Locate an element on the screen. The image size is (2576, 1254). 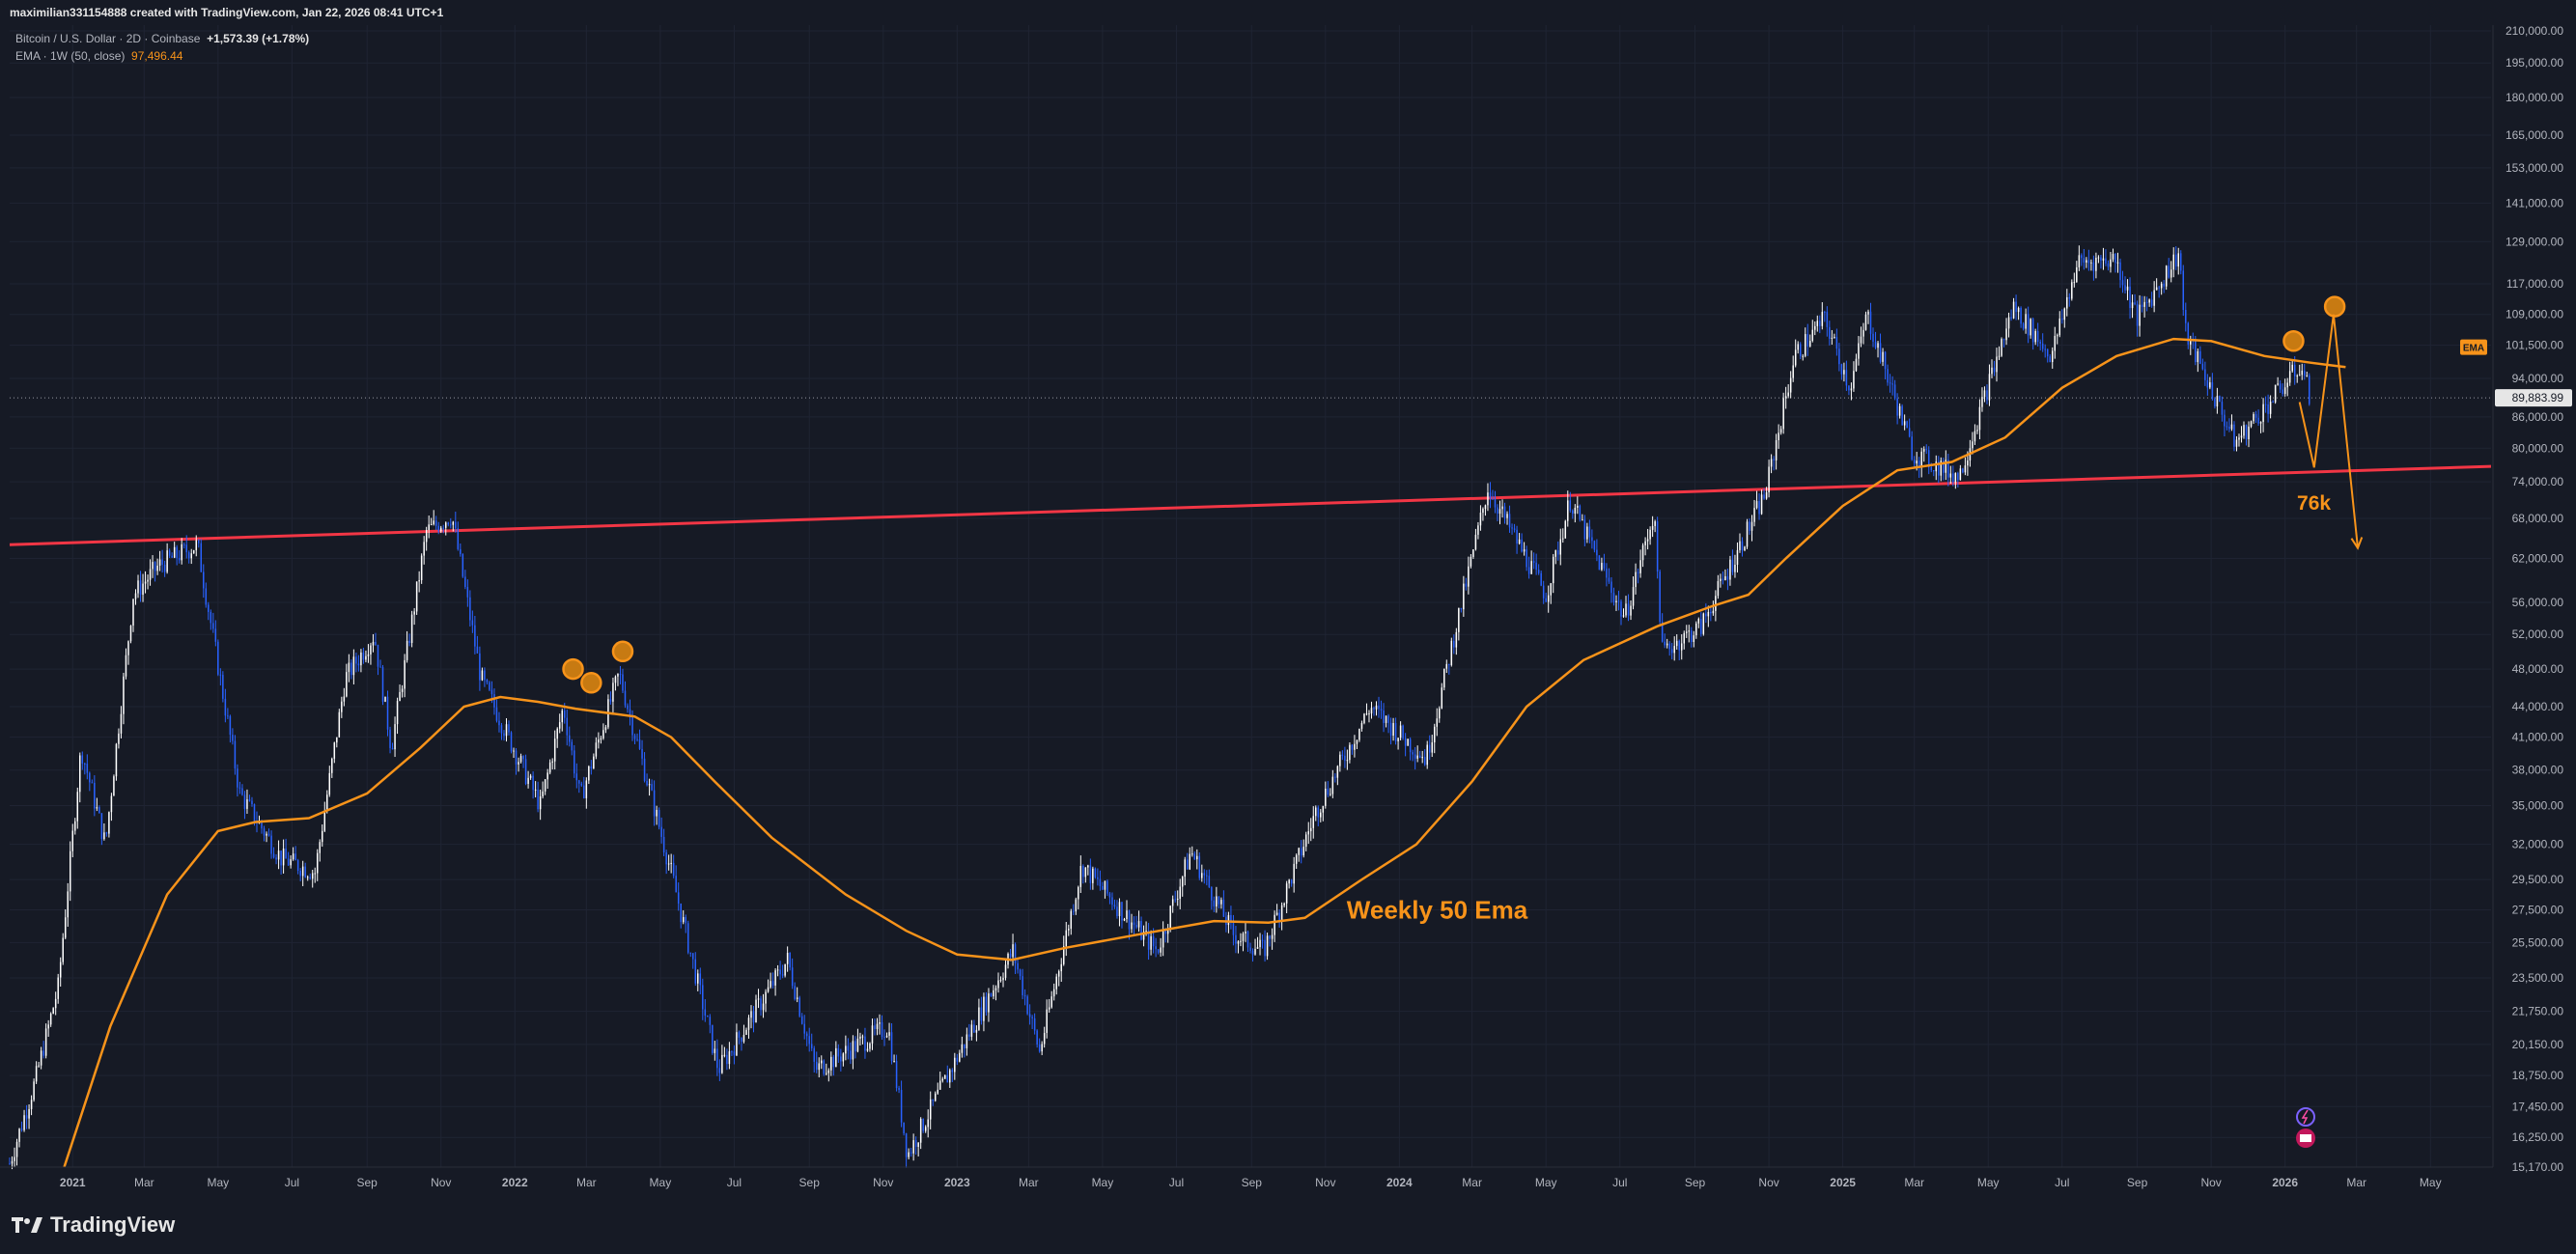
price-tick-label: 41,000.00 is located at coordinates (2538, 737).